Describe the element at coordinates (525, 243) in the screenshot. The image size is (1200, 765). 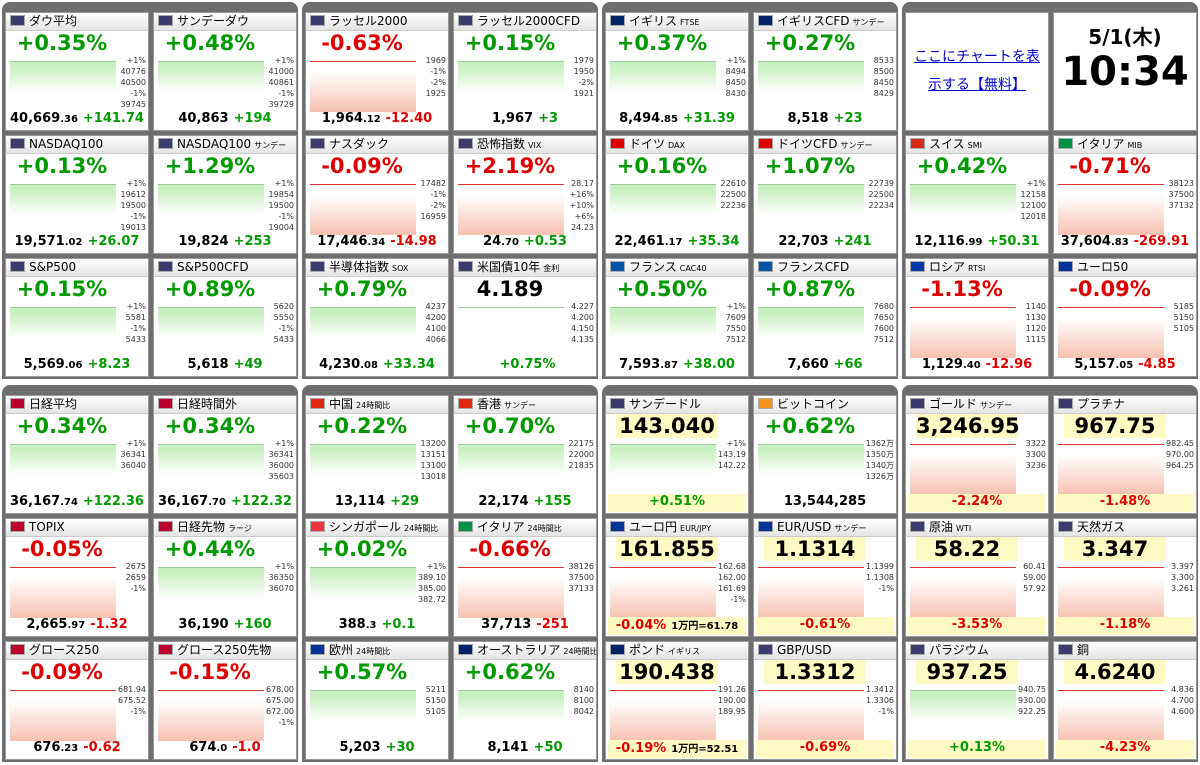
I see `tile-footer: 24.70 +0.53` at that location.